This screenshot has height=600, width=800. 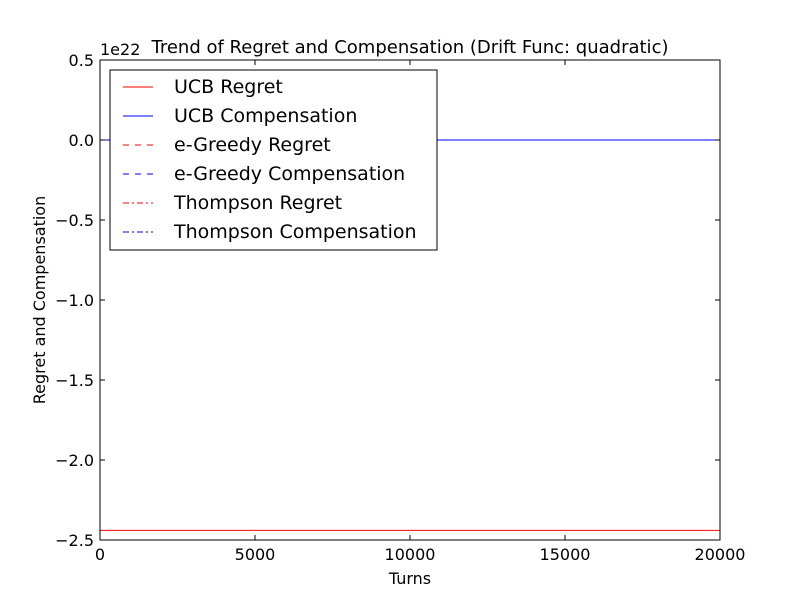 I want to click on y-tick-label: −2.0, so click(x=74, y=460).